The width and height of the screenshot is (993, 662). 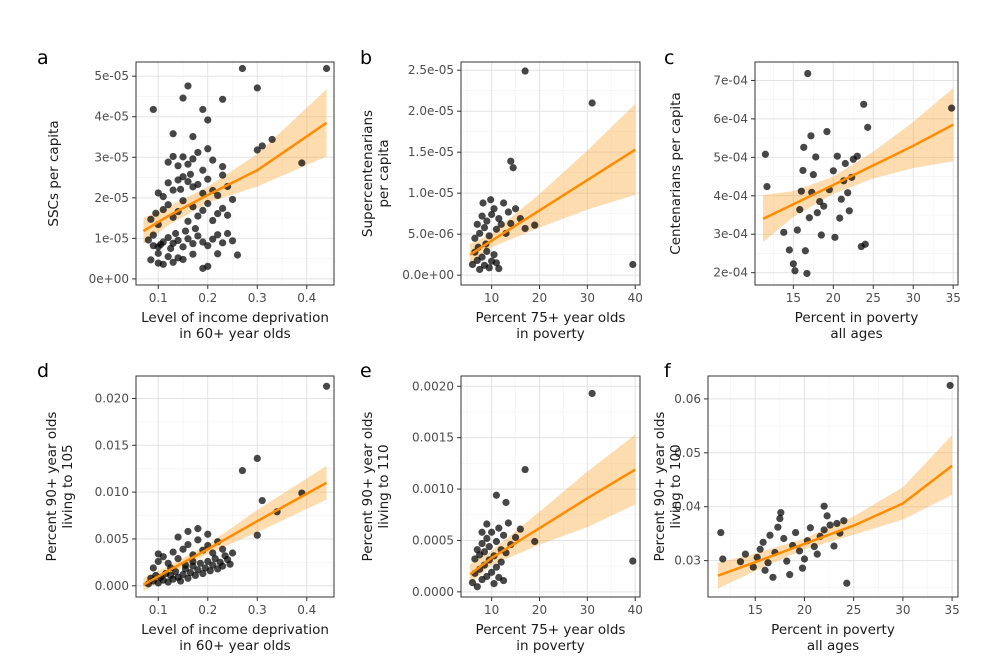 What do you see at coordinates (112, 539) in the screenshot?
I see `y-tick-label: 0.005` at bounding box center [112, 539].